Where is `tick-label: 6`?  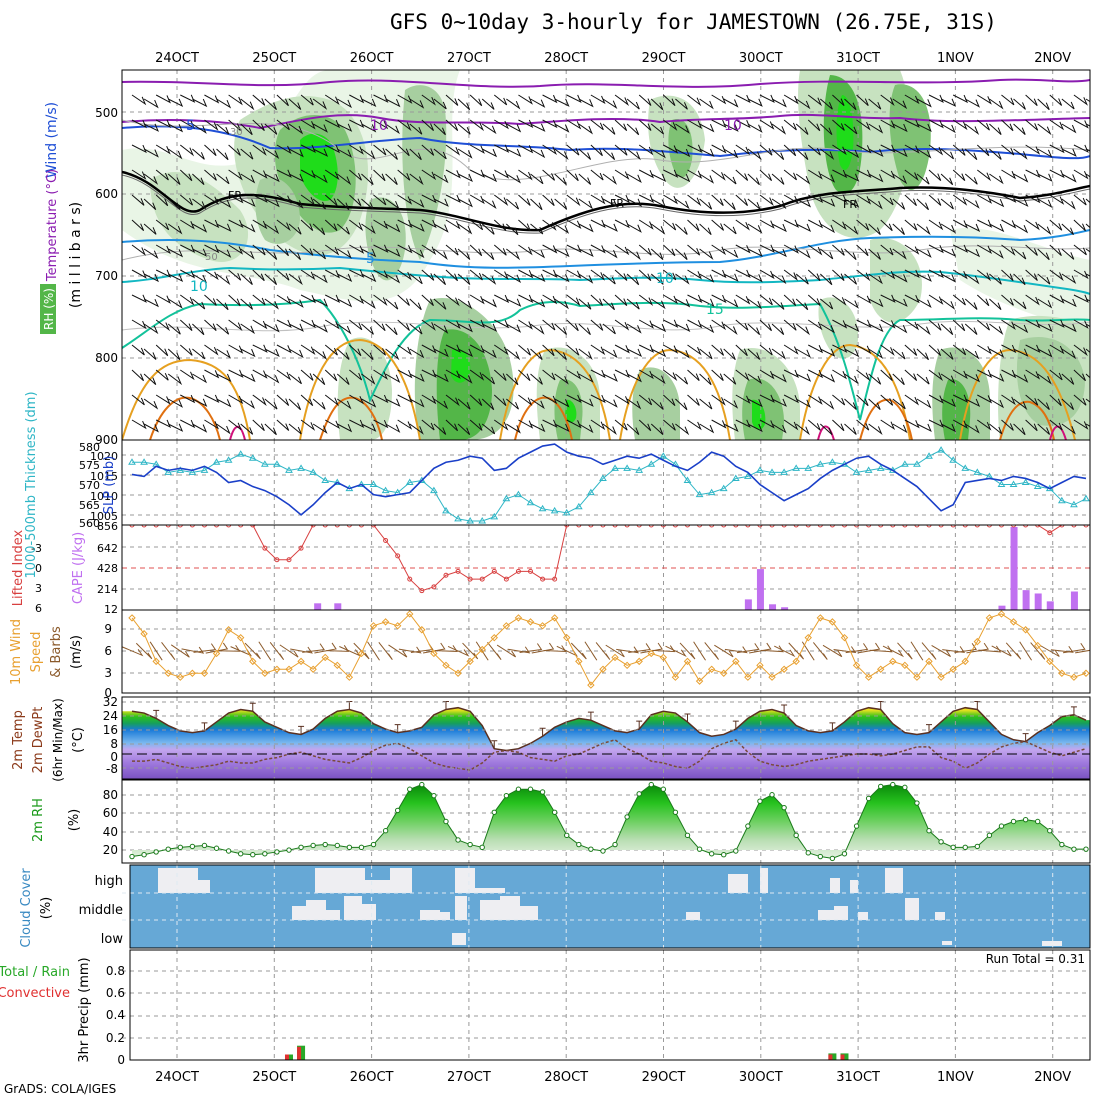
tick-label: 6 is located at coordinates (108, 651).